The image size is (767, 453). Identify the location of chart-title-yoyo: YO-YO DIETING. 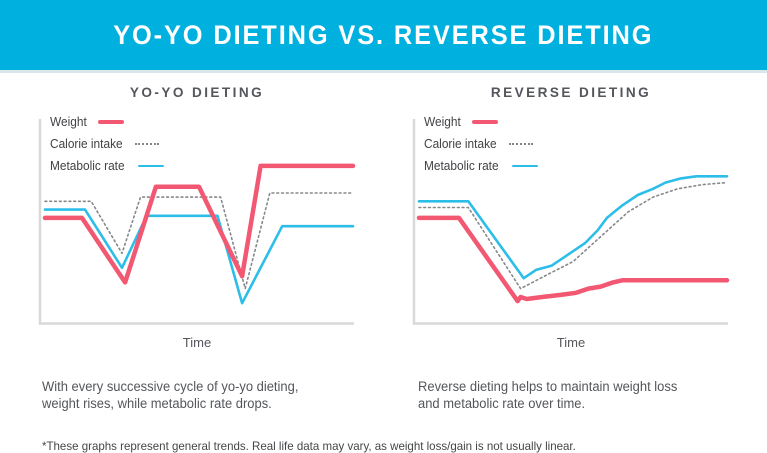
(197, 92).